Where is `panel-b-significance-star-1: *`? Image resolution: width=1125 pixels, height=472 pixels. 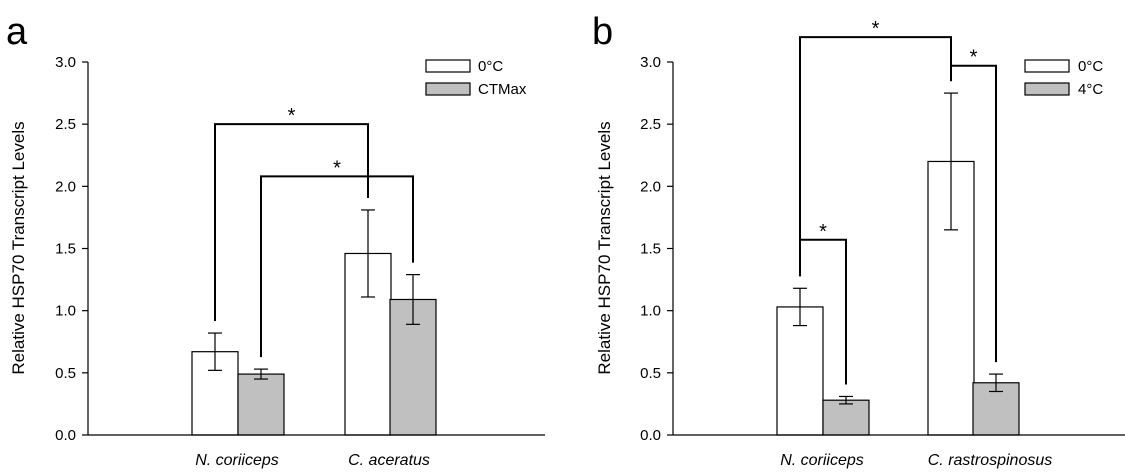
panel-b-significance-star-1: * is located at coordinates (876, 29).